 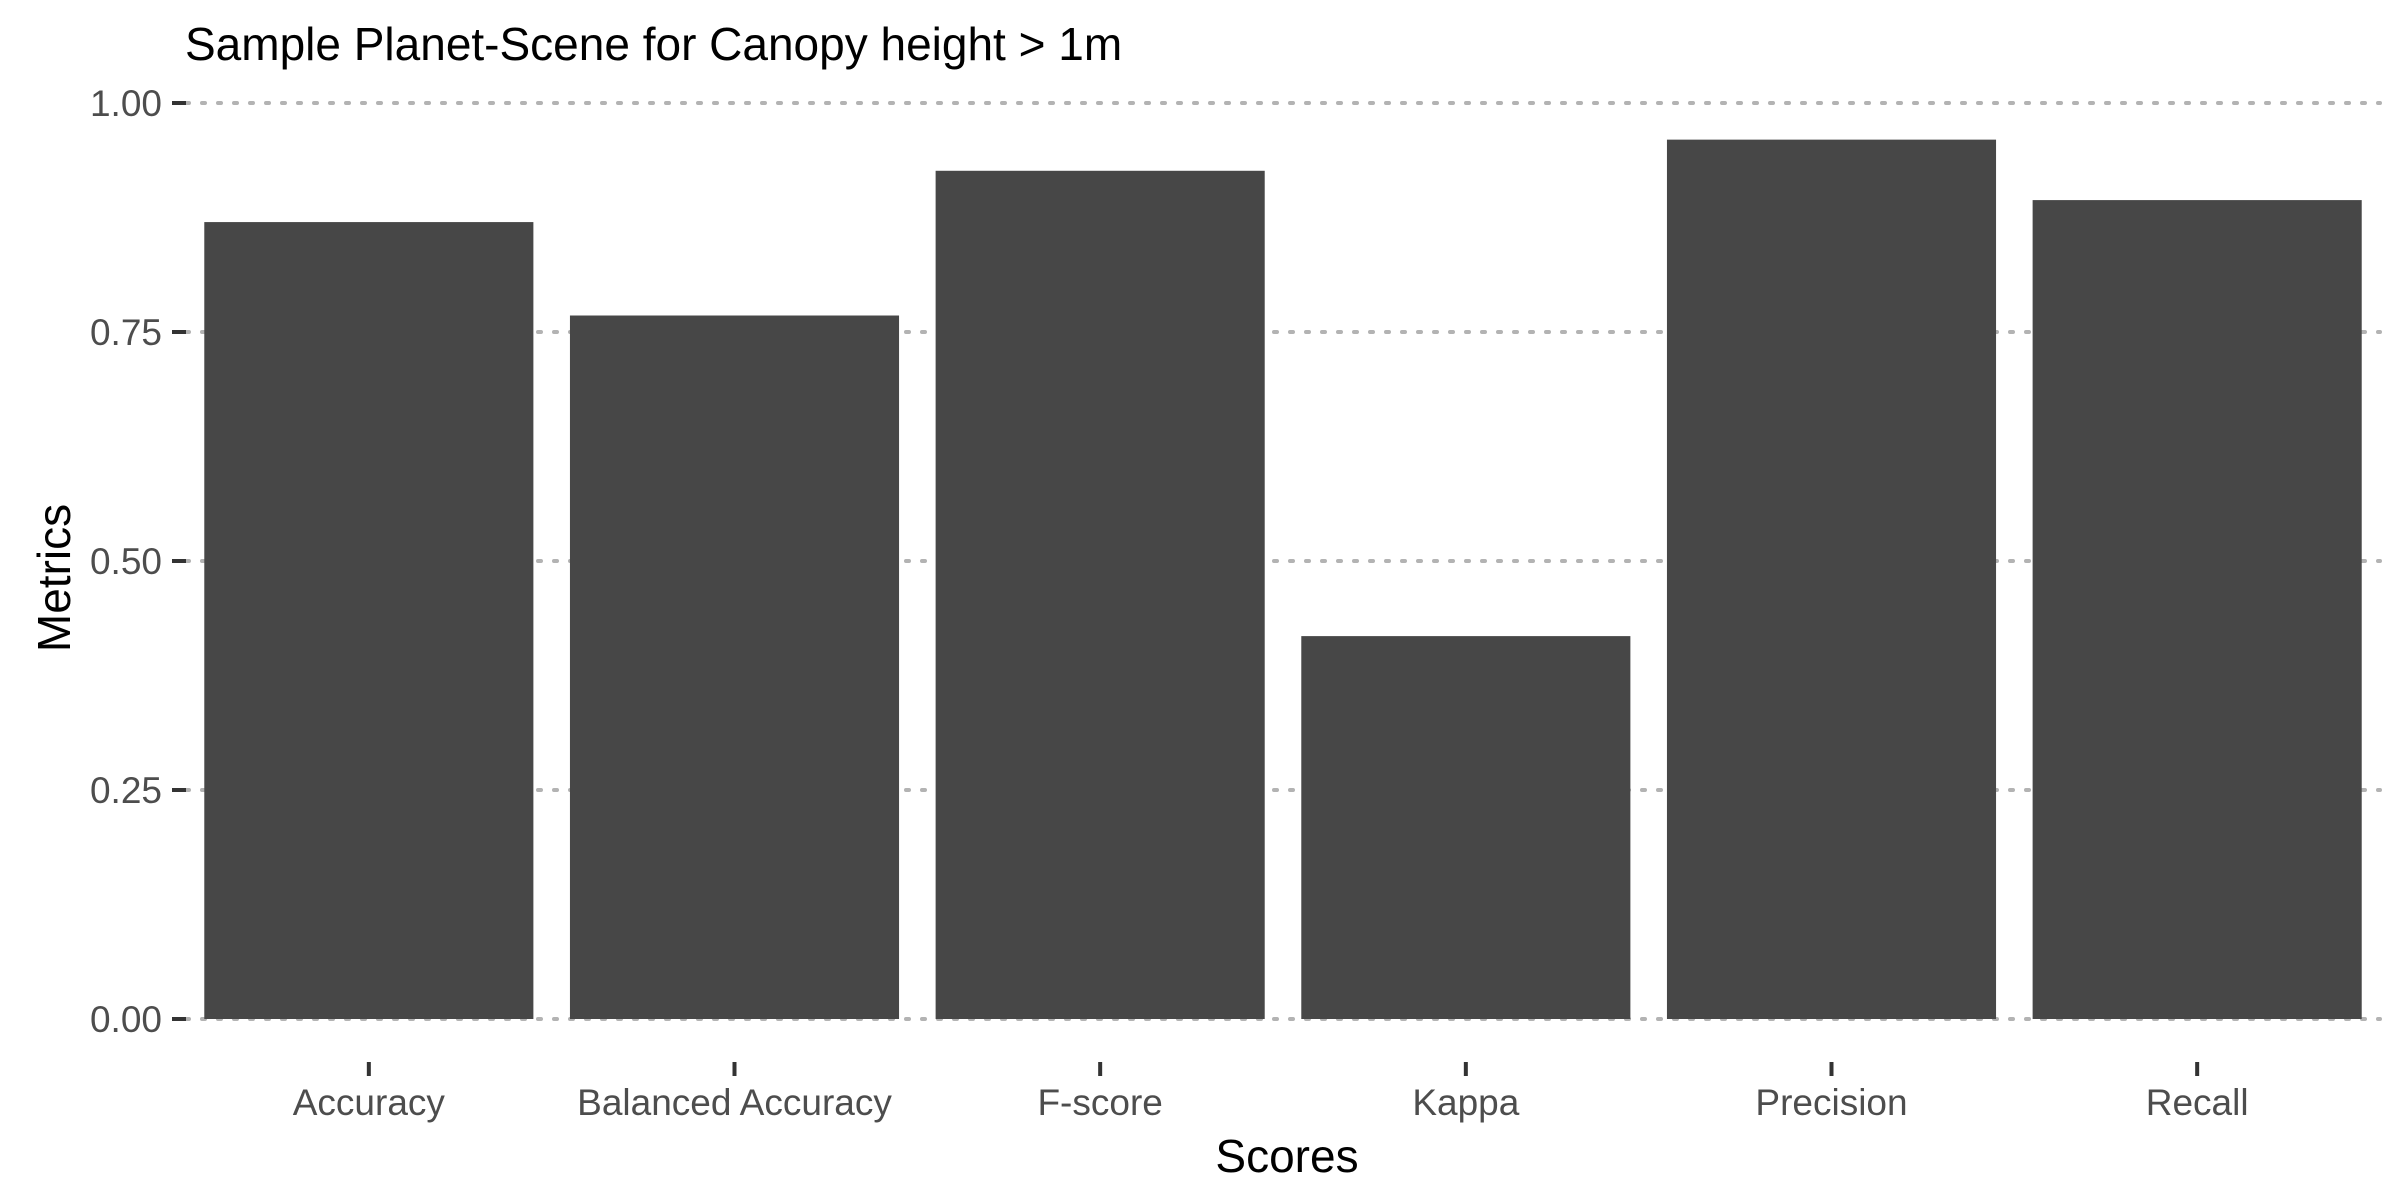 What do you see at coordinates (126, 561) in the screenshot?
I see `y-tick-label: 0.50` at bounding box center [126, 561].